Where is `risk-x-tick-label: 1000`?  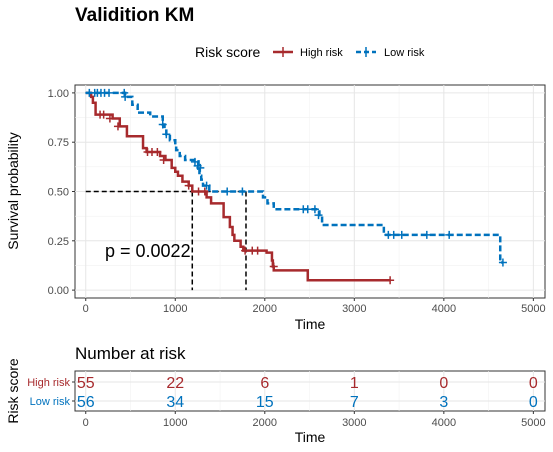 risk-x-tick-label: 1000 is located at coordinates (175, 423).